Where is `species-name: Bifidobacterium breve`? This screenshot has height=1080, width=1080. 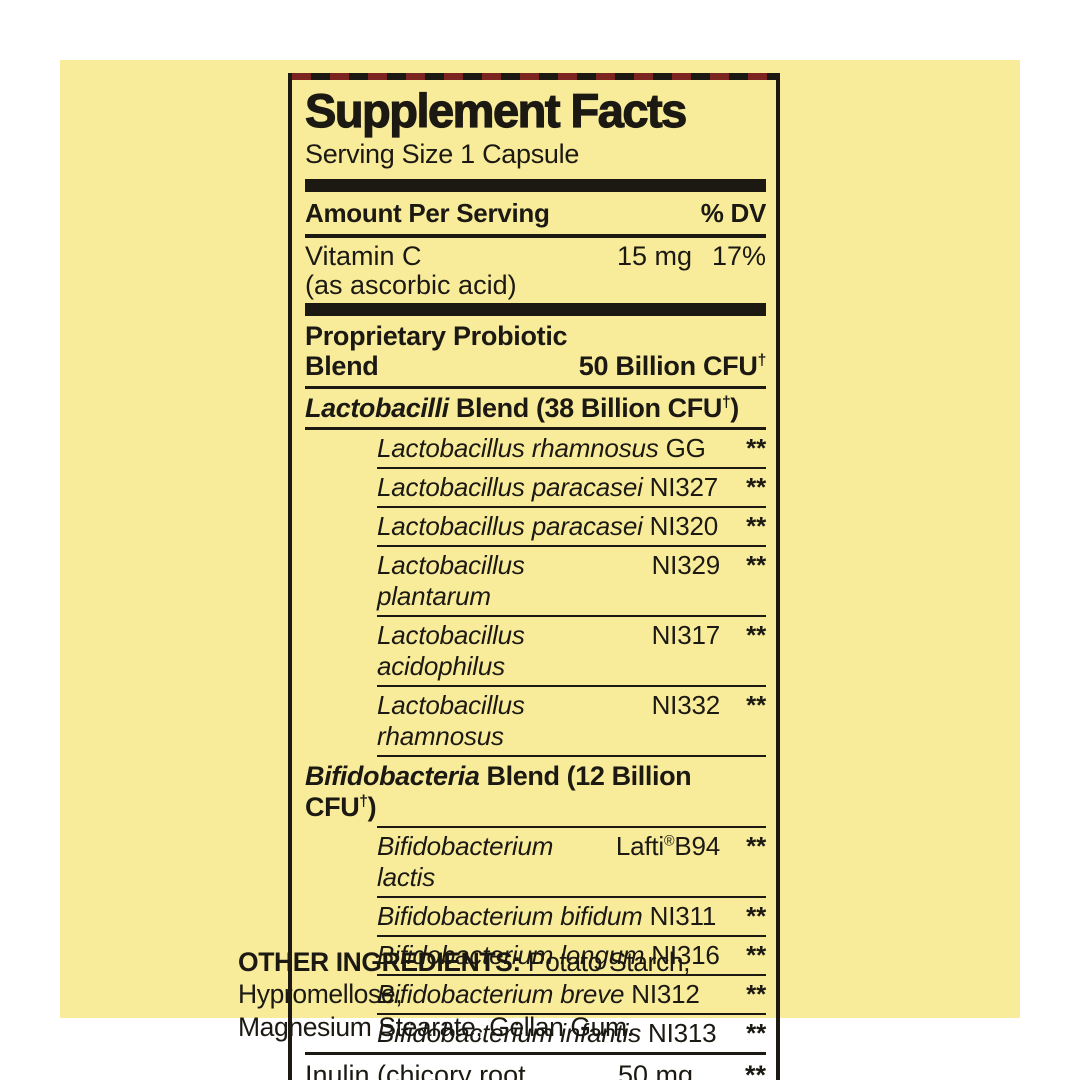 species-name: Bifidobacterium breve is located at coordinates (501, 993).